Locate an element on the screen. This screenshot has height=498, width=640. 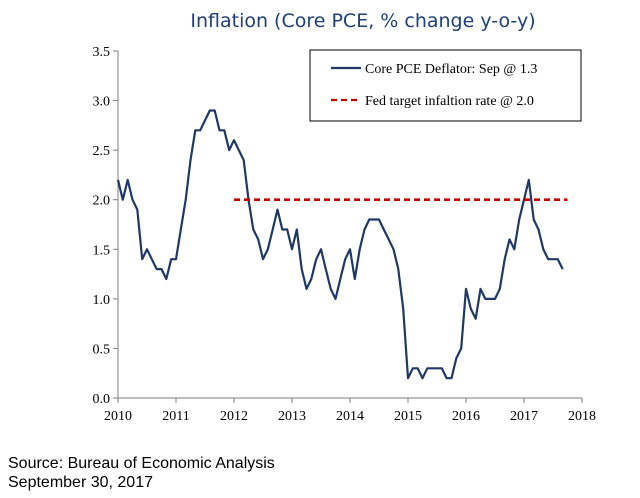
x-tick-label: 2011 is located at coordinates (175, 416).